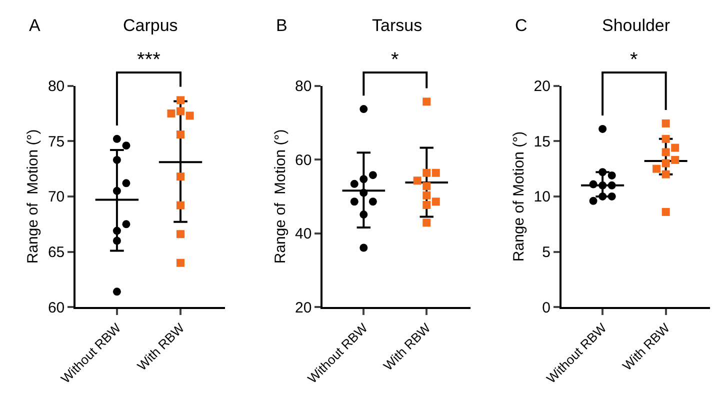 This screenshot has height=418, width=715. Describe the element at coordinates (636, 25) in the screenshot. I see `chart-title: Shoulder` at that location.